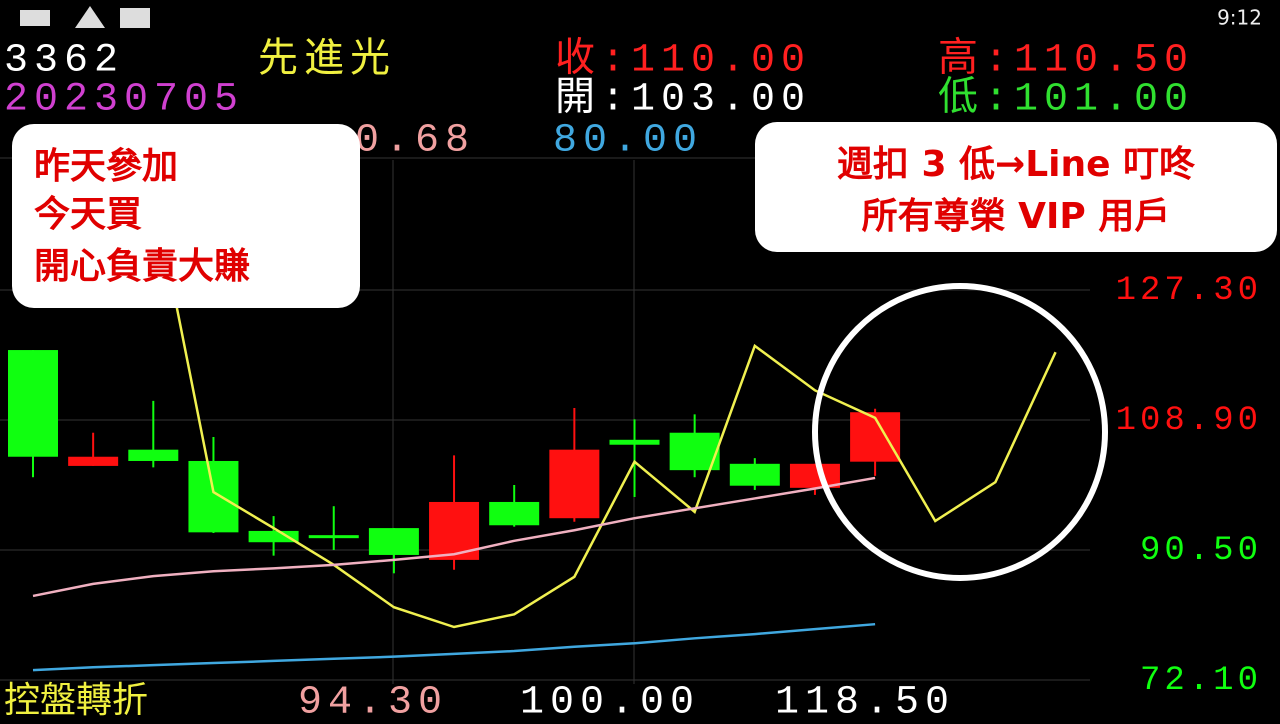 The image size is (1280, 724). Describe the element at coordinates (1239, 18) in the screenshot. I see `clock: 9:12` at that location.